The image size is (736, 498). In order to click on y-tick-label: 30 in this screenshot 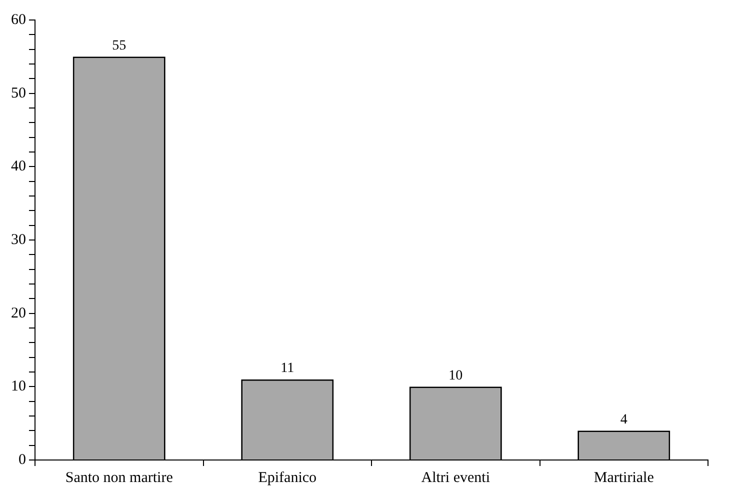, I will do `click(18, 240)`.